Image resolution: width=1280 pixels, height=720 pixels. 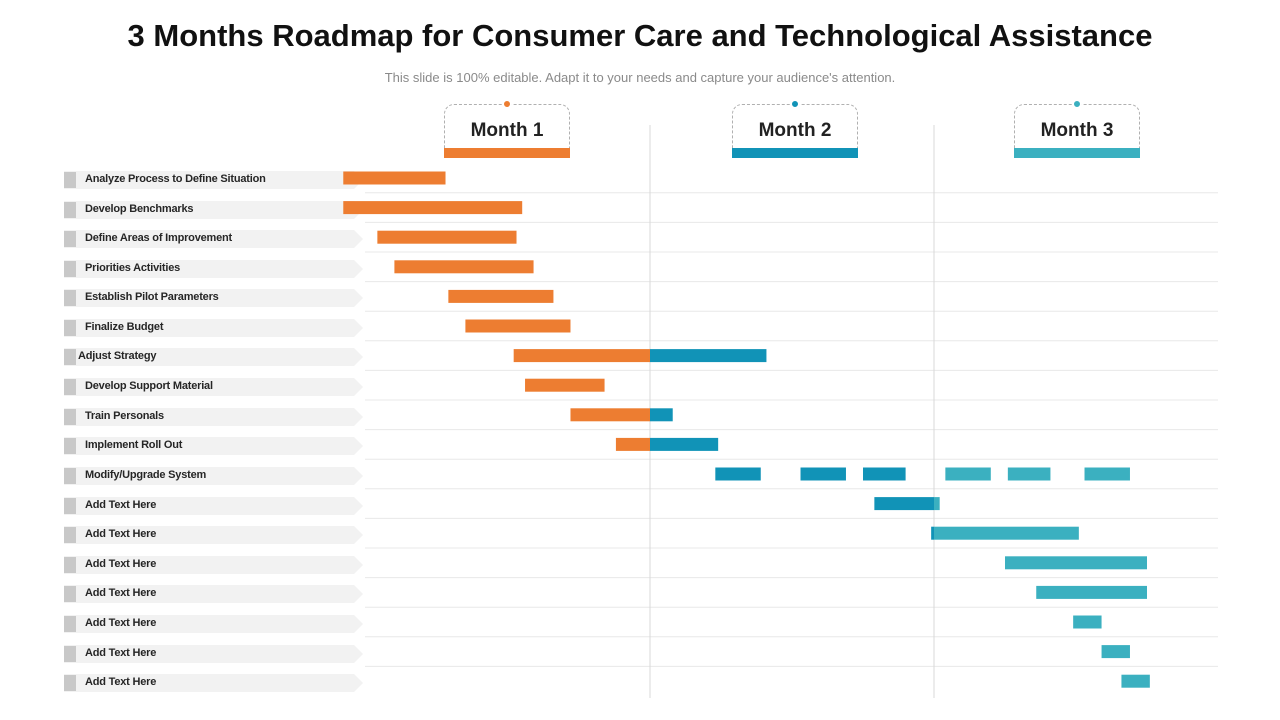 I want to click on month-2-bar, so click(x=795, y=153).